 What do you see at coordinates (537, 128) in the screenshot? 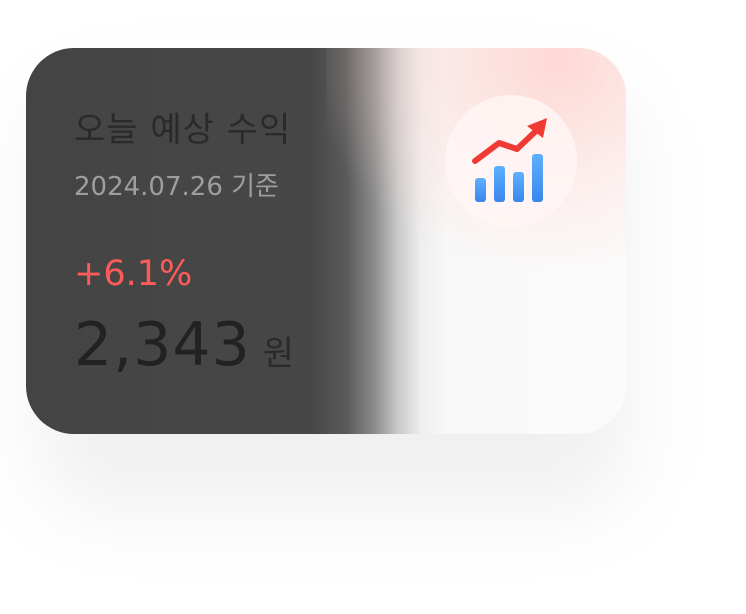
I see `trend-arrow-head` at bounding box center [537, 128].